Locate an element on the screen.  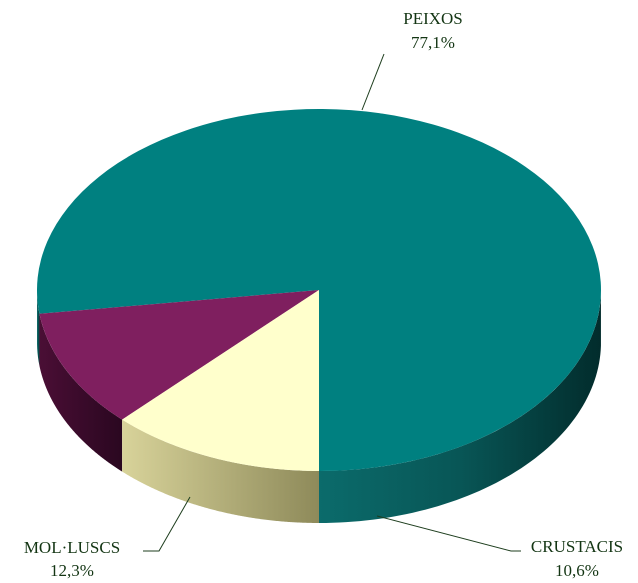
slice-value-peixos: 77,1% is located at coordinates (433, 42).